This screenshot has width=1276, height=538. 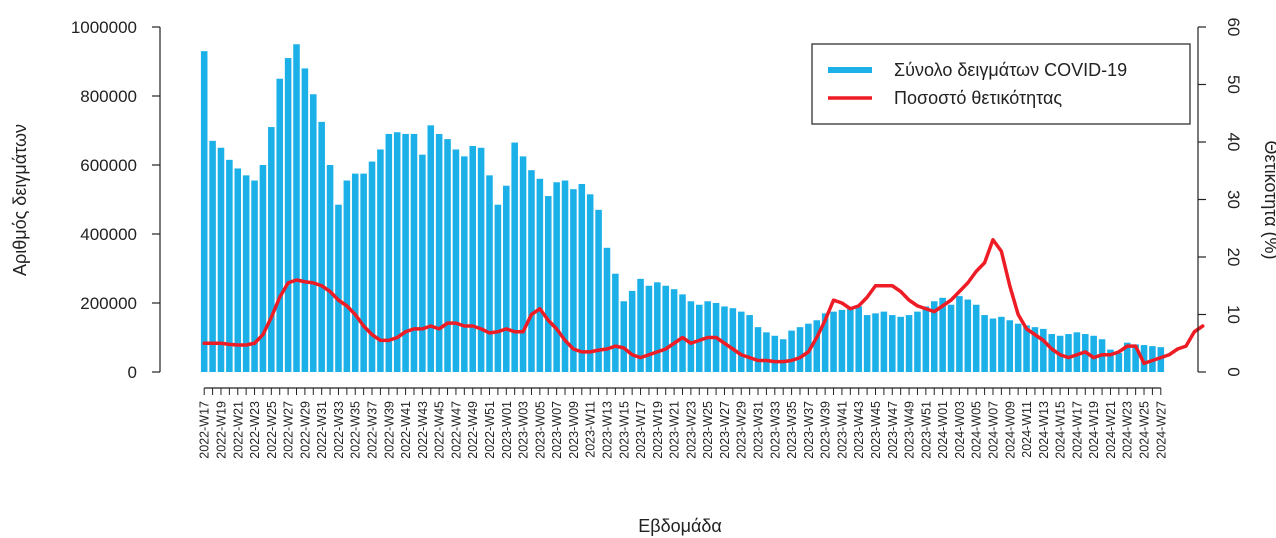 What do you see at coordinates (389, 430) in the screenshot?
I see `x-tick-label-2022-W39: 2022-W39` at bounding box center [389, 430].